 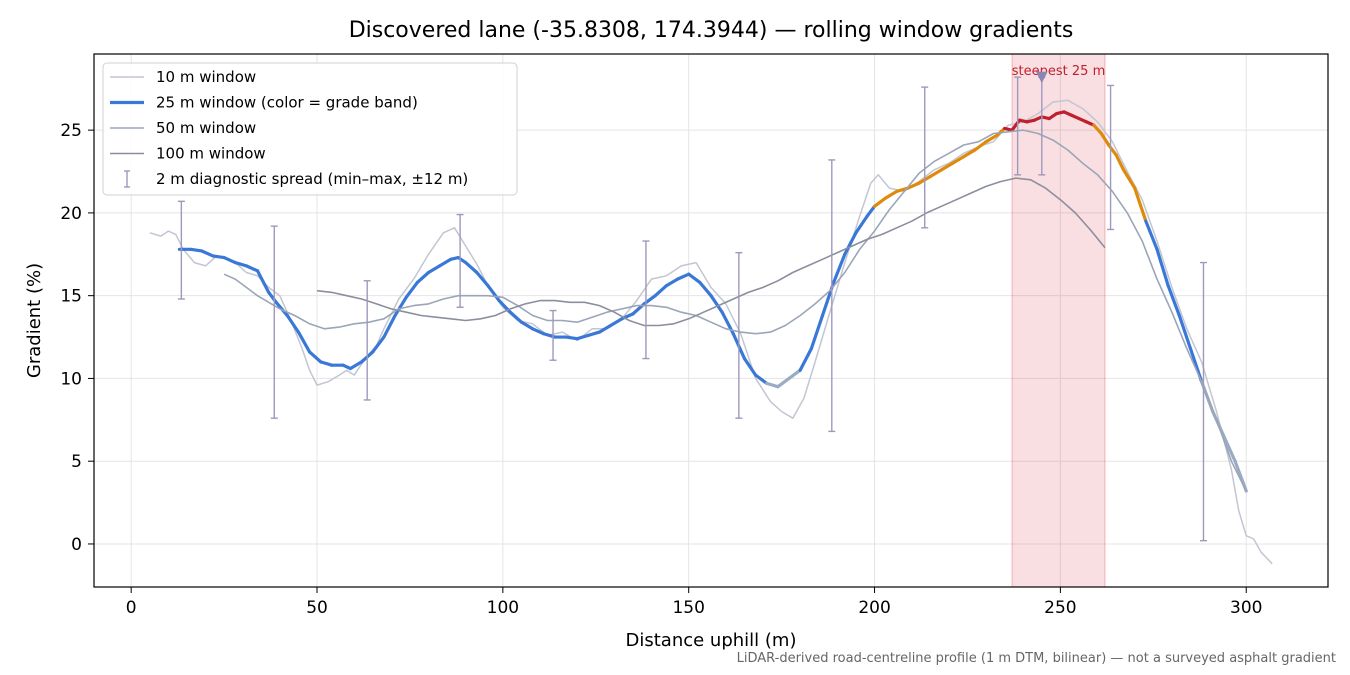 What do you see at coordinates (76, 462) in the screenshot?
I see `y-tick-label: 5` at bounding box center [76, 462].